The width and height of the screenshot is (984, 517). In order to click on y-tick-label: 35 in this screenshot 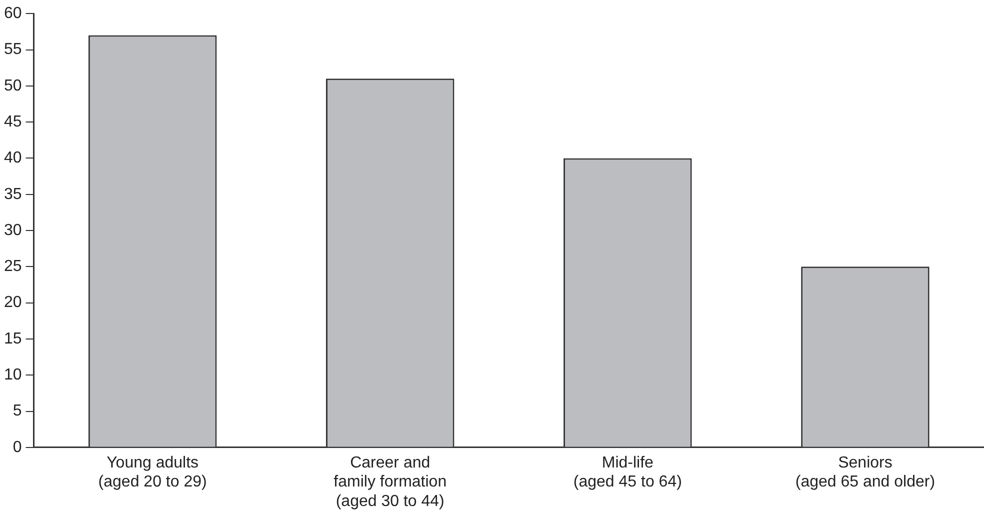, I will do `click(13, 194)`.